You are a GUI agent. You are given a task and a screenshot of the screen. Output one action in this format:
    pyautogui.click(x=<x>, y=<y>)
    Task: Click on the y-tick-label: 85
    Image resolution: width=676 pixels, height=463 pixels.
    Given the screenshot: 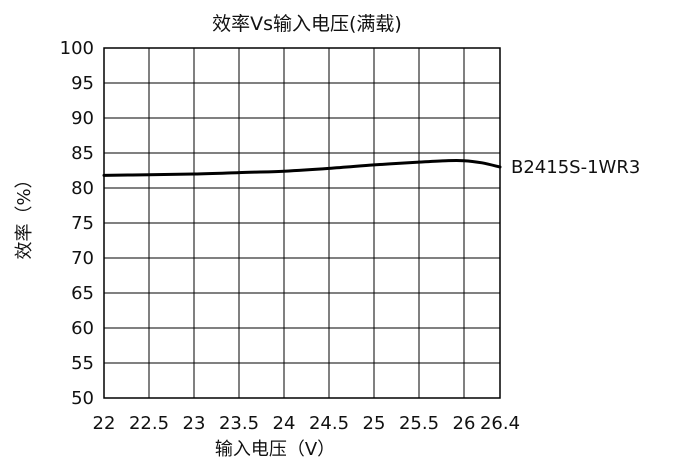 What is the action you would take?
    pyautogui.click(x=82, y=153)
    